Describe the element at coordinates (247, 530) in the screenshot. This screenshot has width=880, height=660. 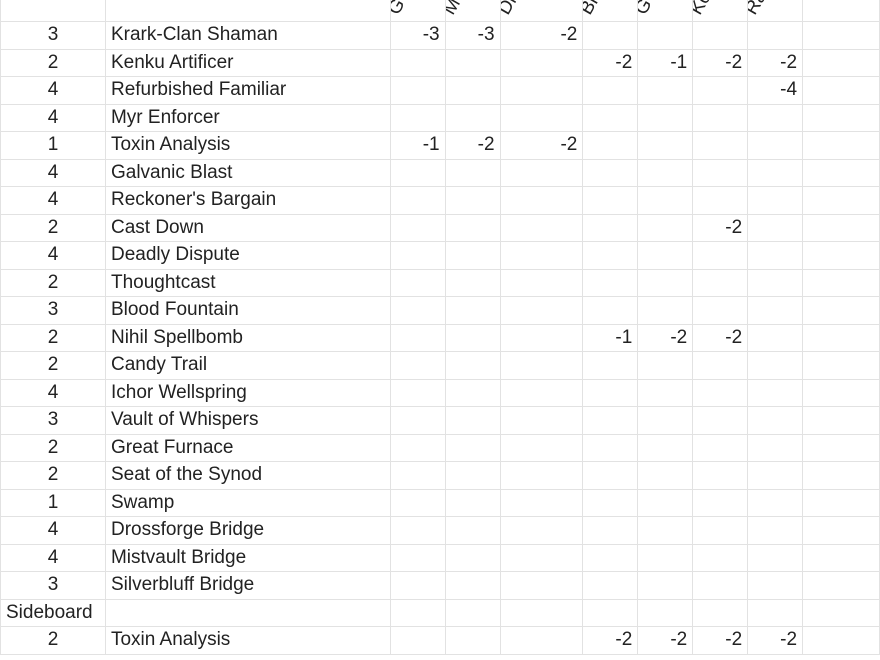
I see `card-name-cell: Drossforge Bridge` at that location.